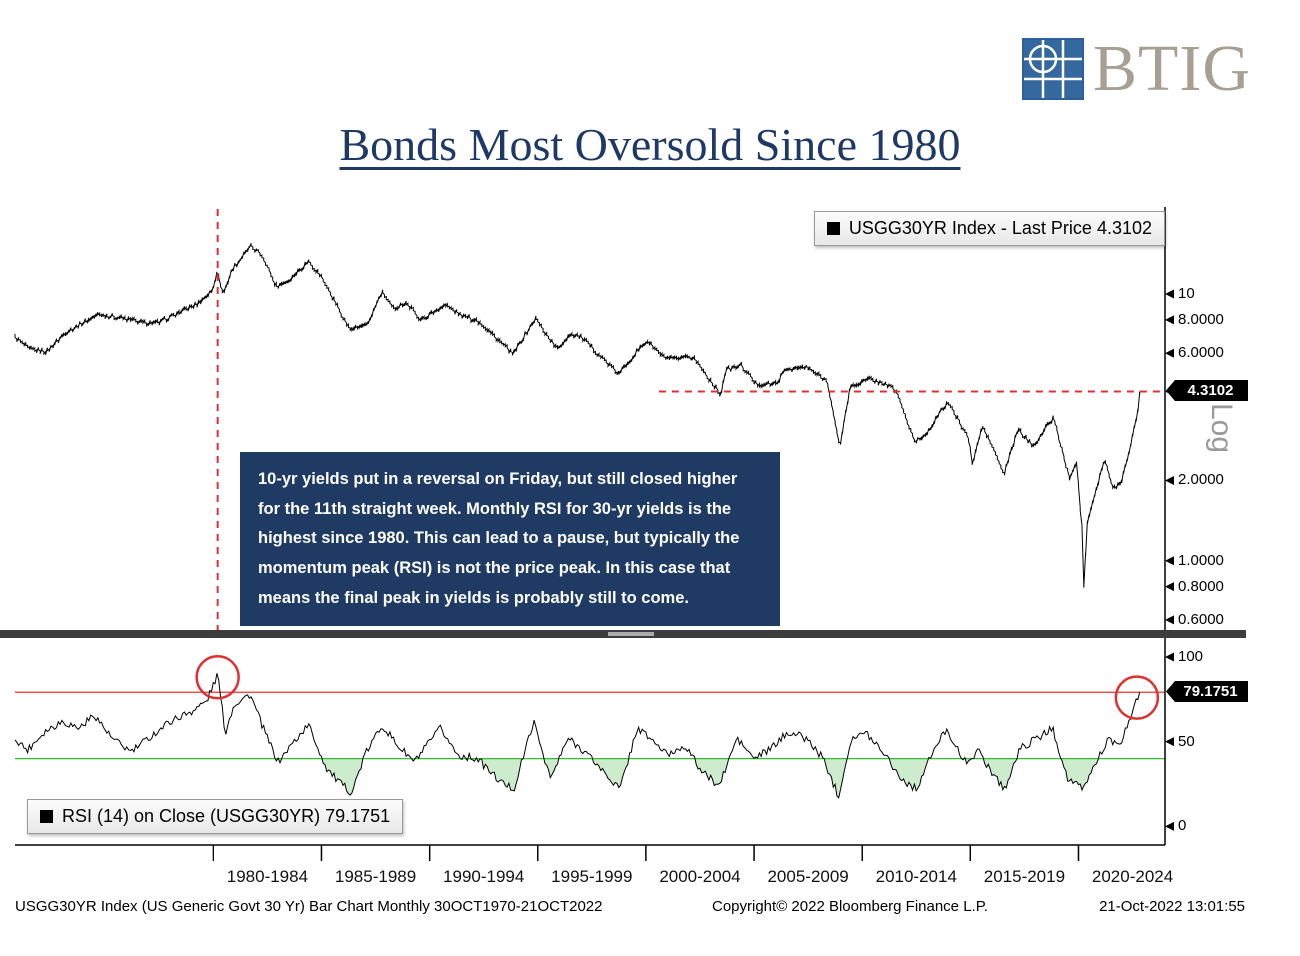  Describe the element at coordinates (1137, 697) in the screenshot. I see `rsi-peak-circle-2022` at that location.